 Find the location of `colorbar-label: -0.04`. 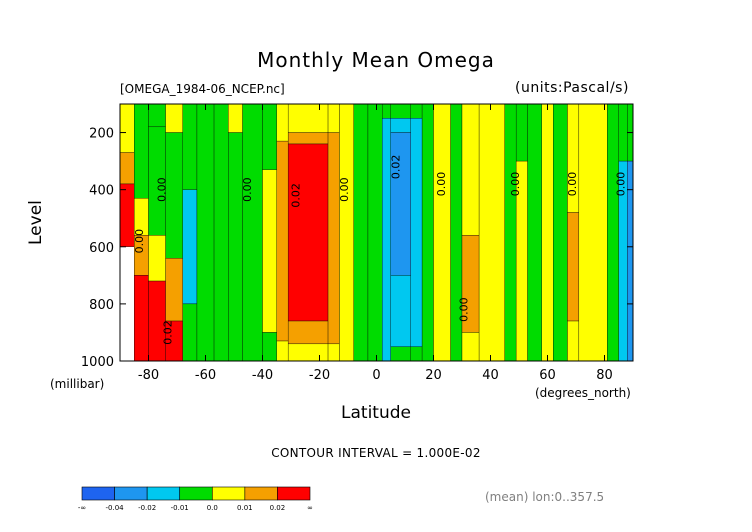

colorbar-label: -0.04 is located at coordinates (115, 508).